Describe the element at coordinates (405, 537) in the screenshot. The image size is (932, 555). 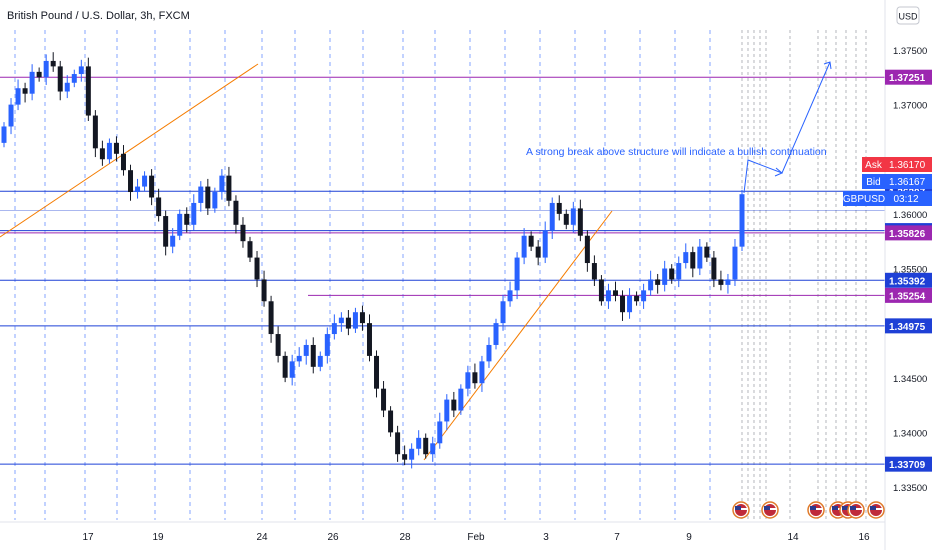
I see `time-tick-label: 28` at that location.